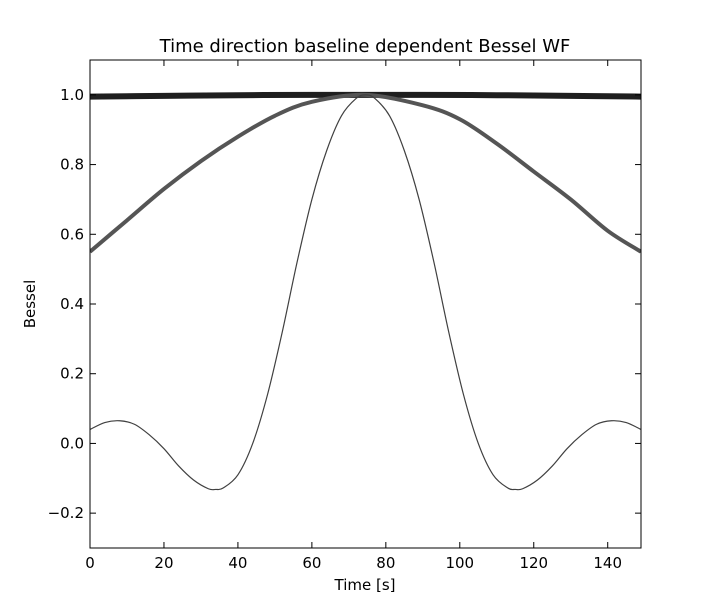 Image resolution: width=710 pixels, height=610 pixels. What do you see at coordinates (237, 563) in the screenshot?
I see `x-tick-label: 40` at bounding box center [237, 563].